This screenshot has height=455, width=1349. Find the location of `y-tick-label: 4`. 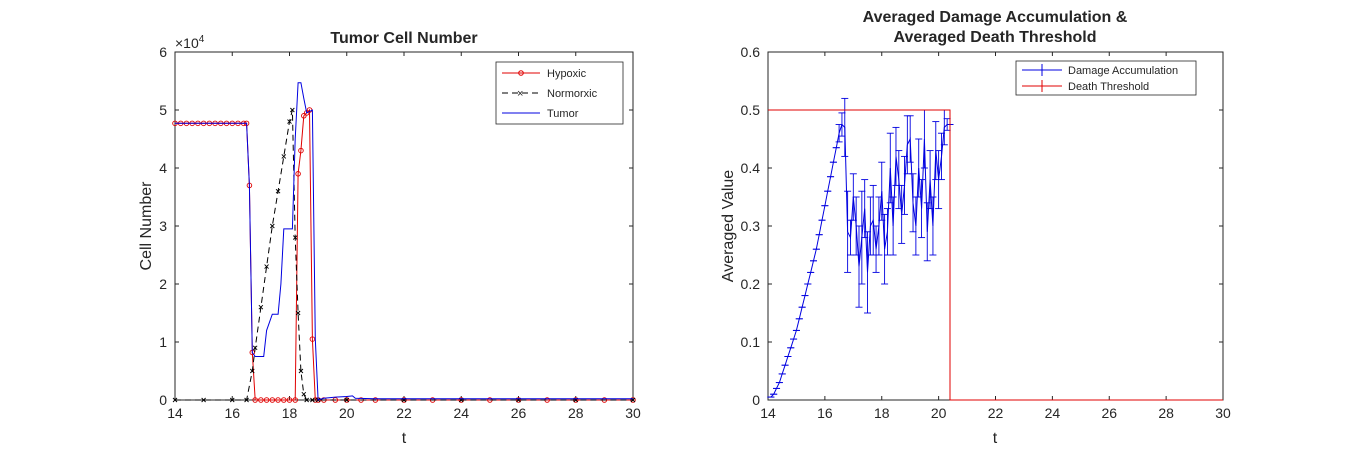

y-tick-label: 4 is located at coordinates (163, 168).